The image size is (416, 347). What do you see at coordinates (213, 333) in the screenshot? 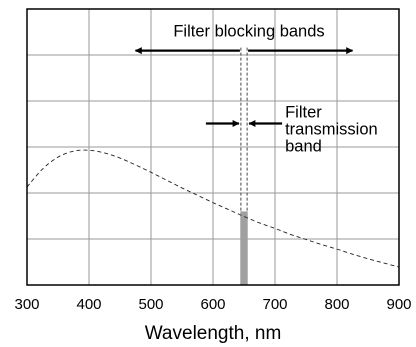
I see `x-axis-title: Wavelength, nm` at bounding box center [213, 333].